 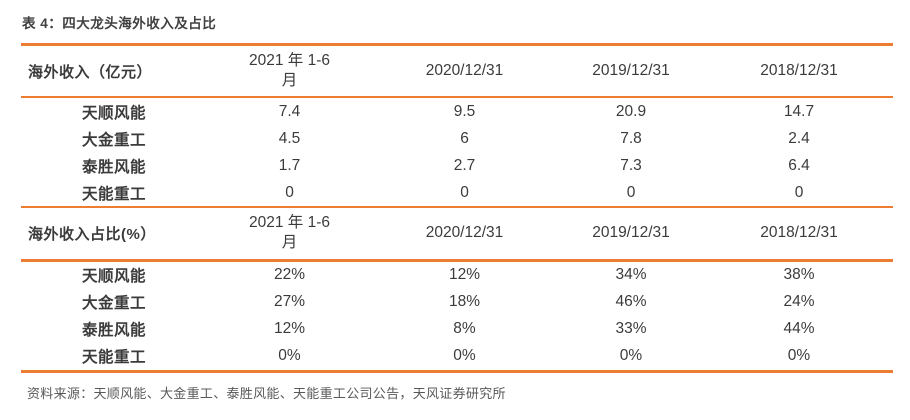 What do you see at coordinates (289, 165) in the screenshot?
I see `value-cell: 1.7` at bounding box center [289, 165].